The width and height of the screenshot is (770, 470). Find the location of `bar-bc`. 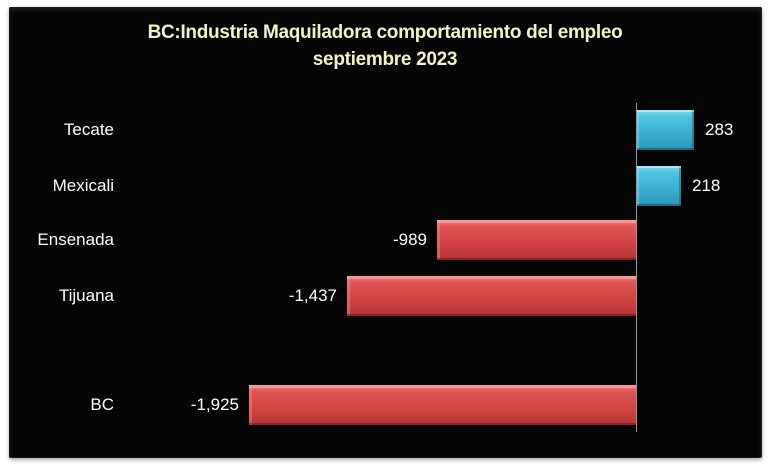

bar-bc is located at coordinates (442, 405).